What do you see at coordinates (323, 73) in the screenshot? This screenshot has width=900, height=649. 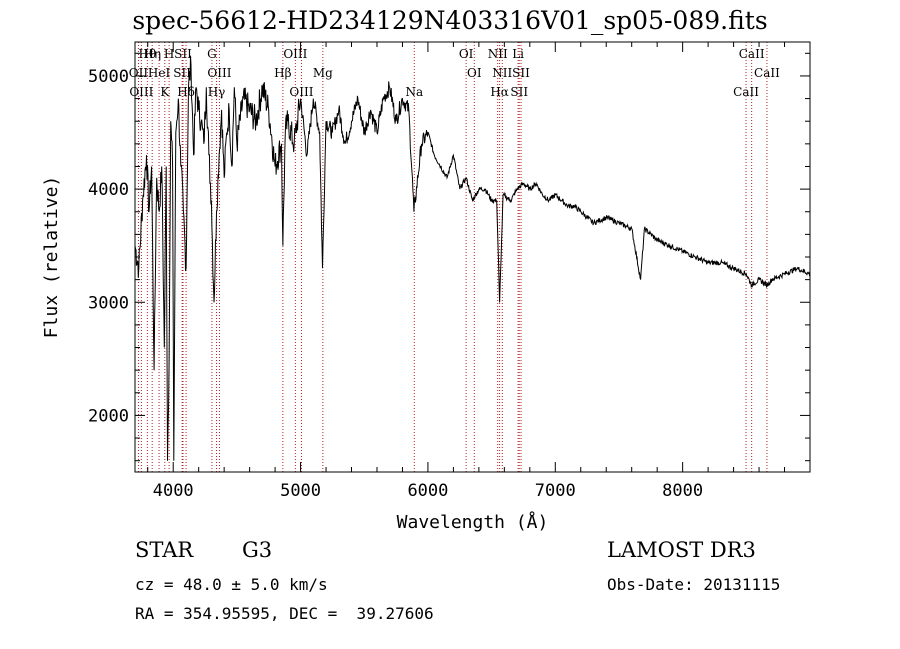 I see `line-marker-label: Mg` at bounding box center [323, 73].